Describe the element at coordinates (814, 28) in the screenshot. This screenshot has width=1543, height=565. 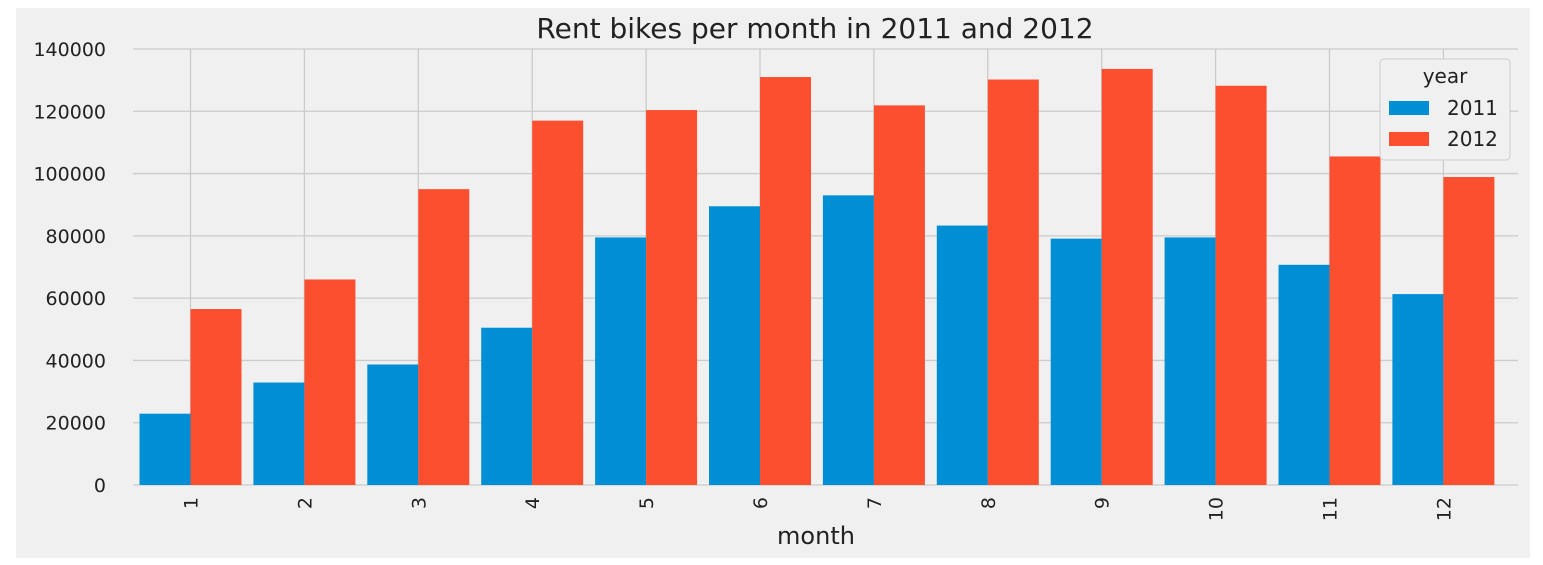
I see `chart-title: Rent bikes per month in 2011 and 2012` at that location.